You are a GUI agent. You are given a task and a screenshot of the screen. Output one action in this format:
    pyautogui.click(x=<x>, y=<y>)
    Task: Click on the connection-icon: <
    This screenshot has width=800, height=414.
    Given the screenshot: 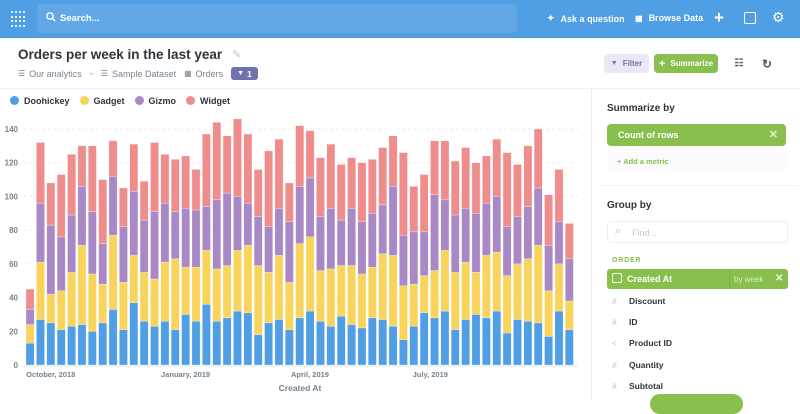 What is the action you would take?
    pyautogui.click(x=614, y=343)
    